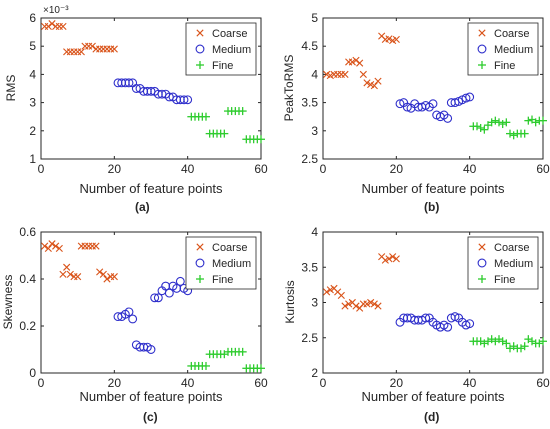  Describe the element at coordinates (142, 207) in the screenshot. I see `panel-a-label: (a)` at that location.